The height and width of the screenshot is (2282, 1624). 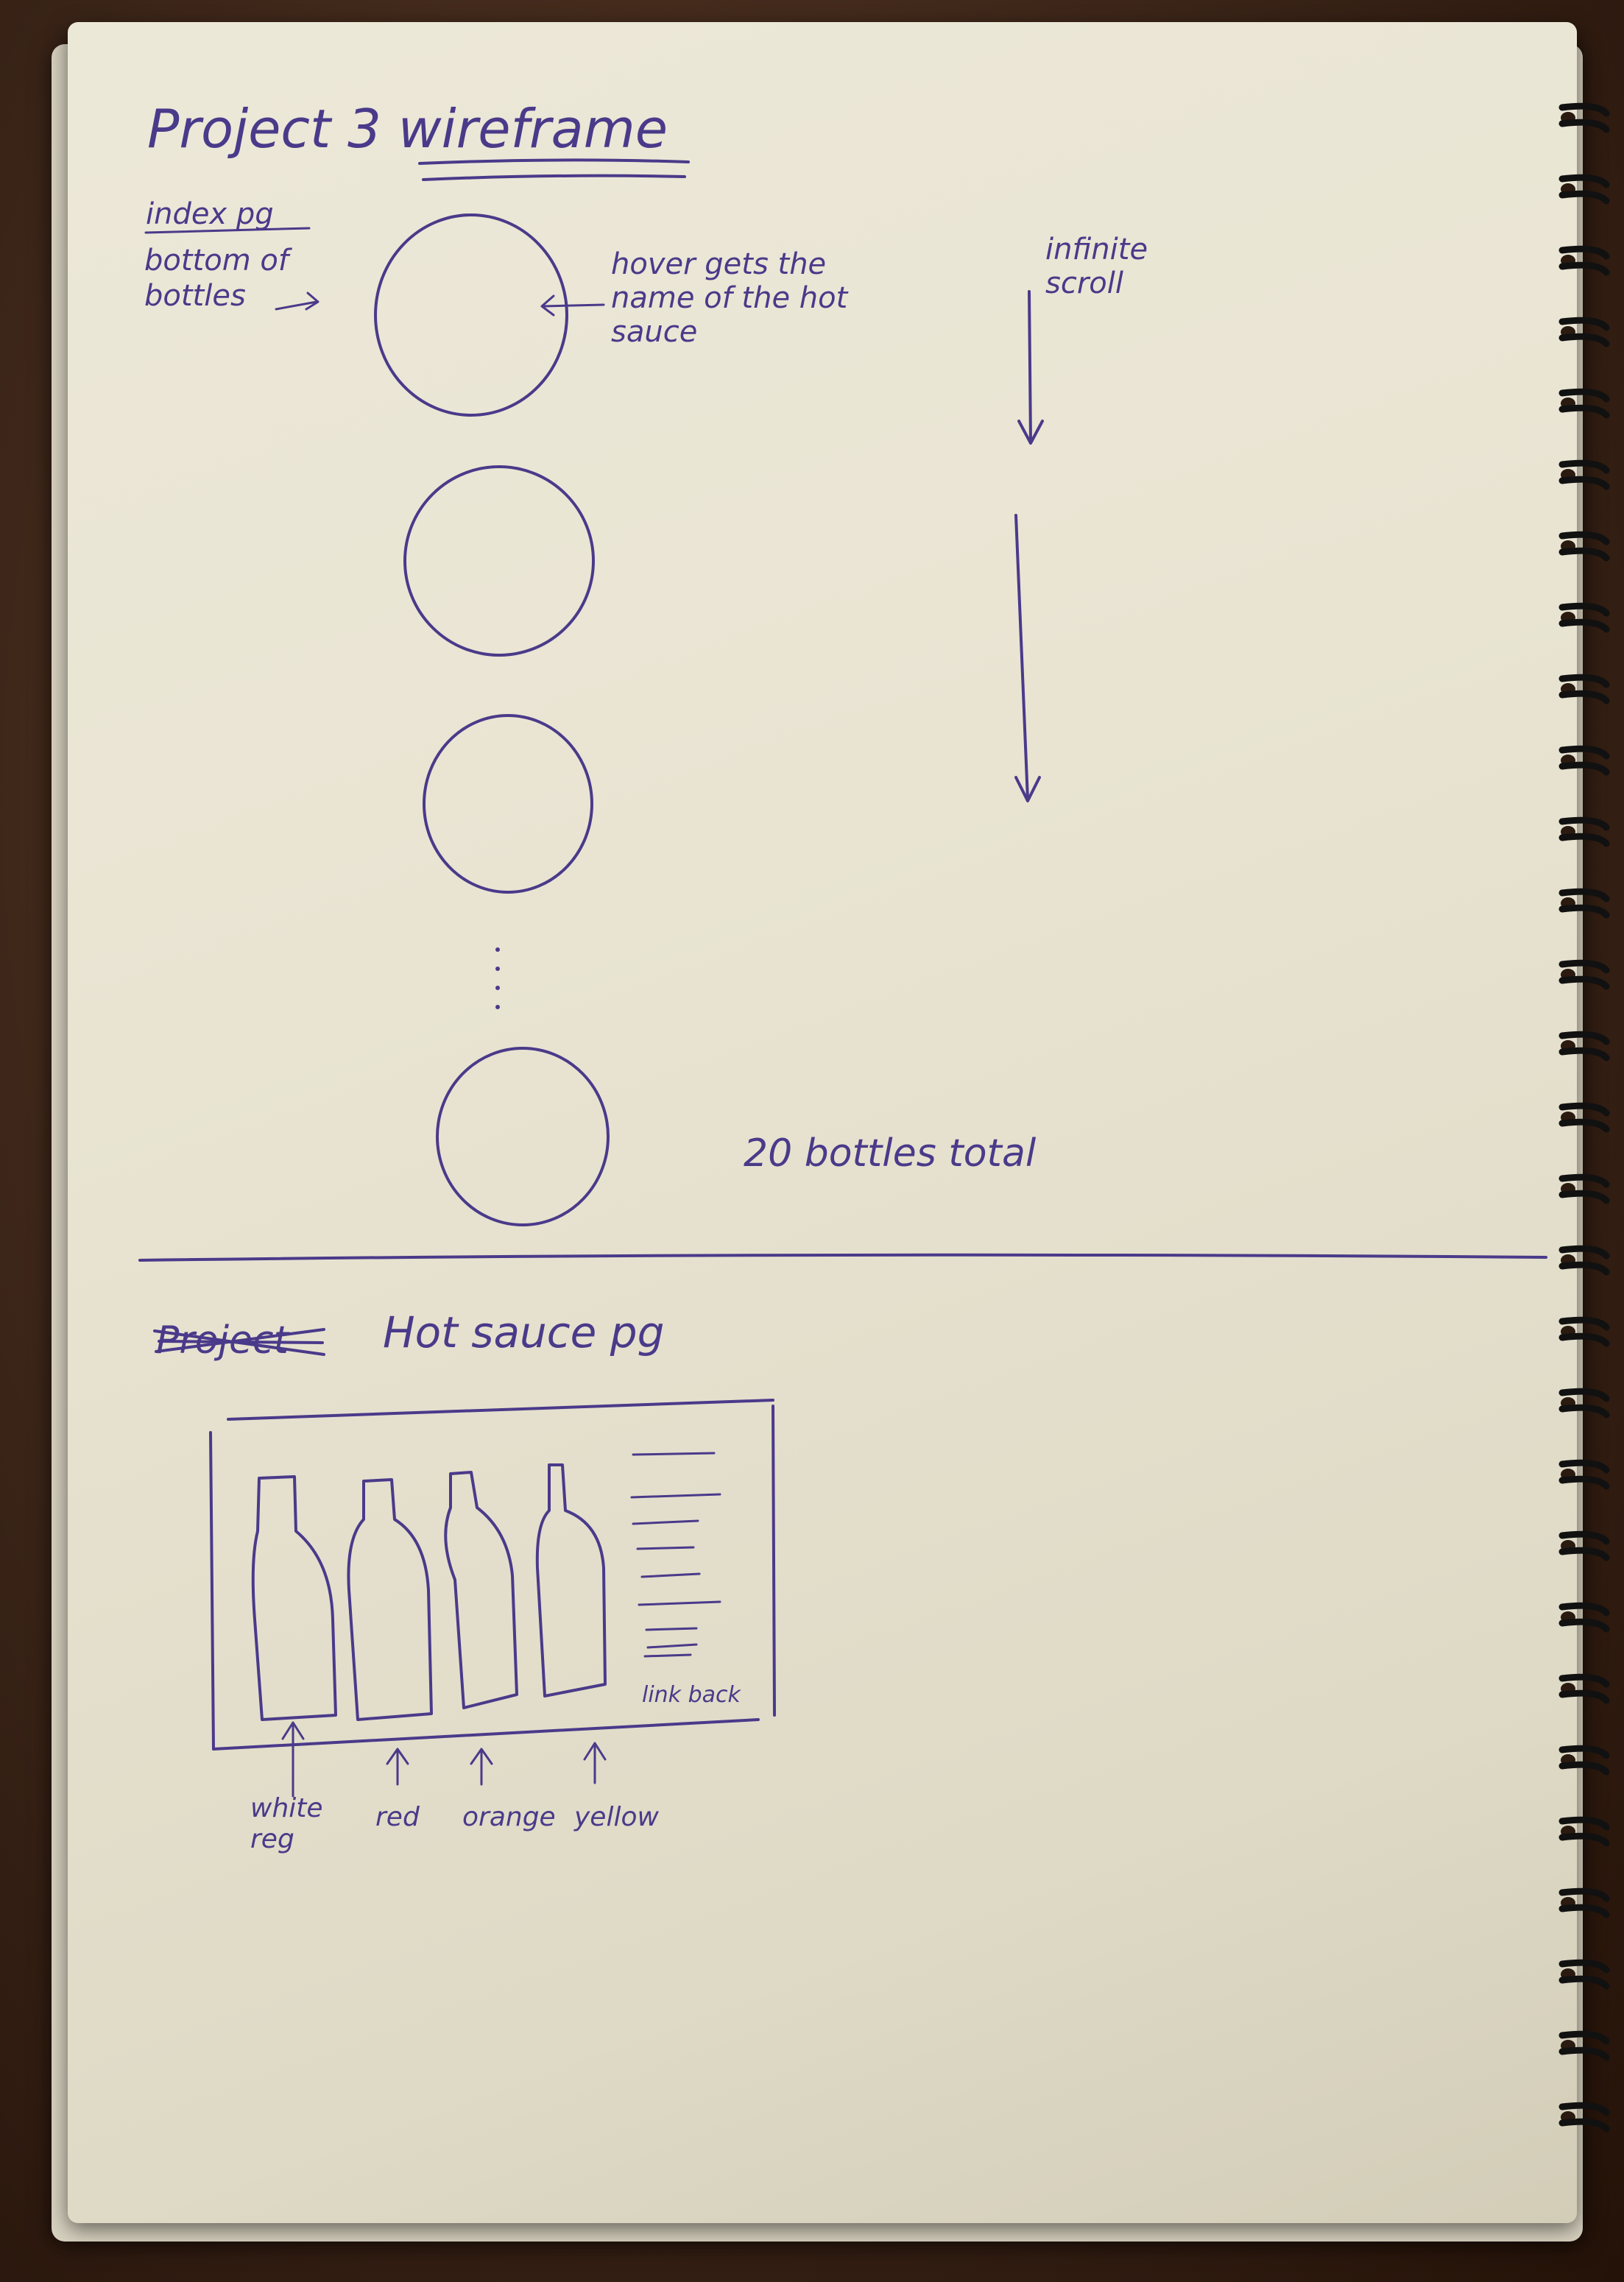 I want to click on bottom-of-bottles-note-wrap: bottom of bottles, so click(x=216, y=278).